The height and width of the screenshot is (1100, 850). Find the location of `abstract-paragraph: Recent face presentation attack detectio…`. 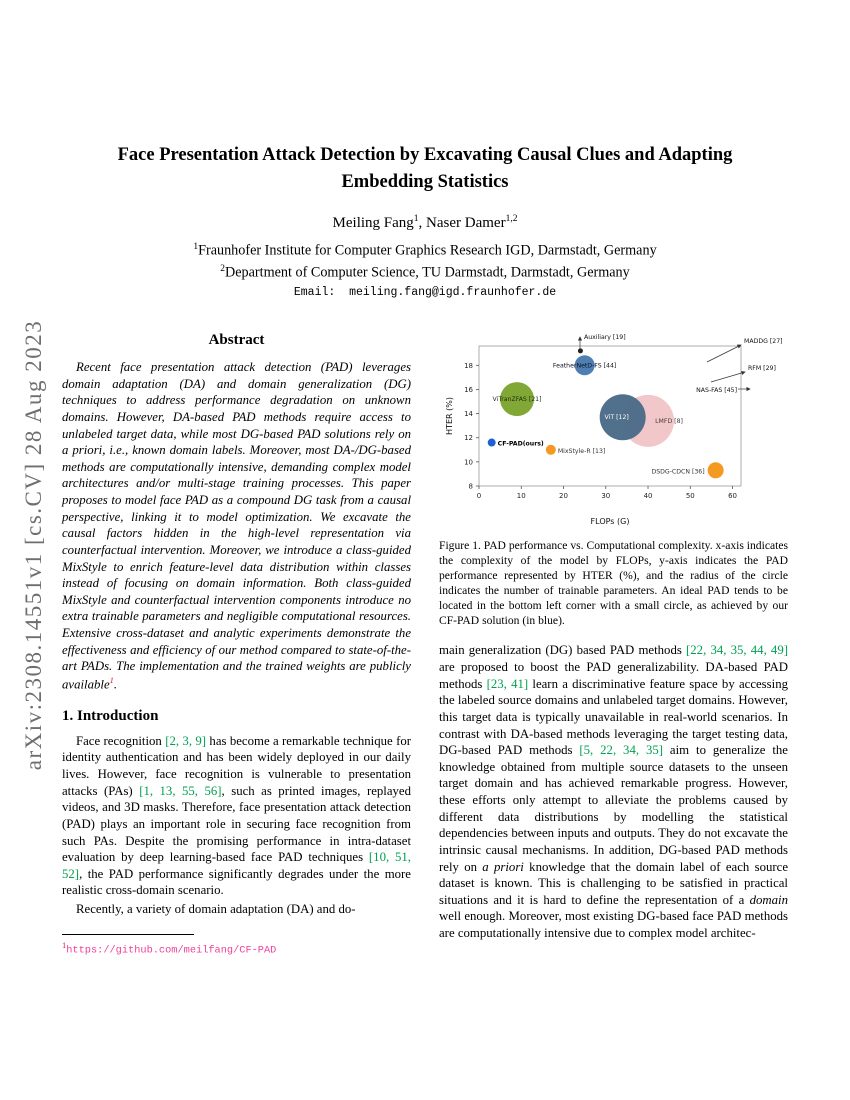

abstract-paragraph: Recent face presentation attack detectio… is located at coordinates (236, 526).